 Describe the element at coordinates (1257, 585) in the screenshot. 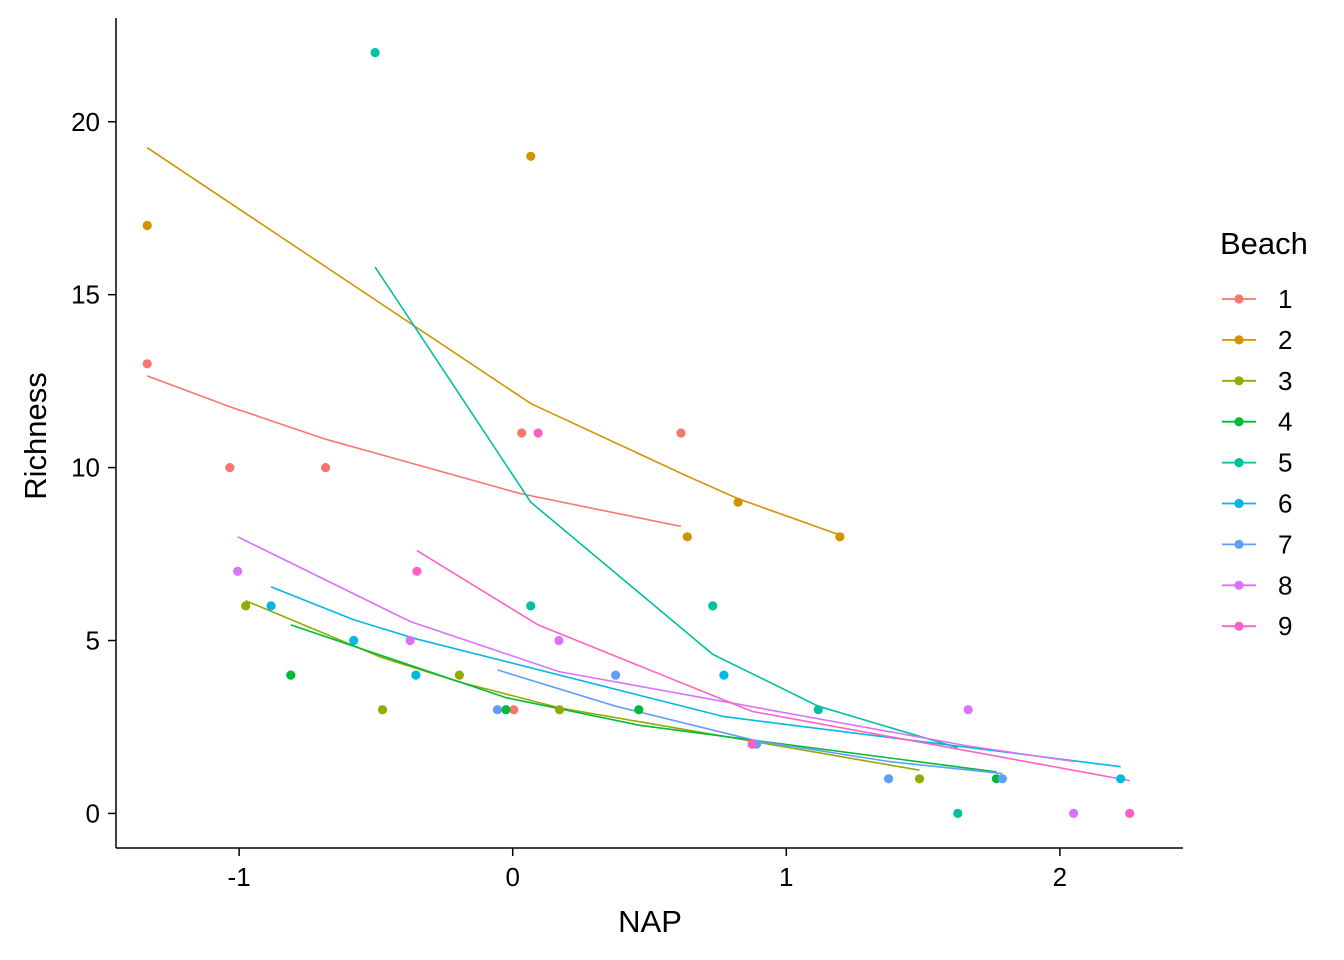

I see `legend-item-beach-8: 8` at that location.